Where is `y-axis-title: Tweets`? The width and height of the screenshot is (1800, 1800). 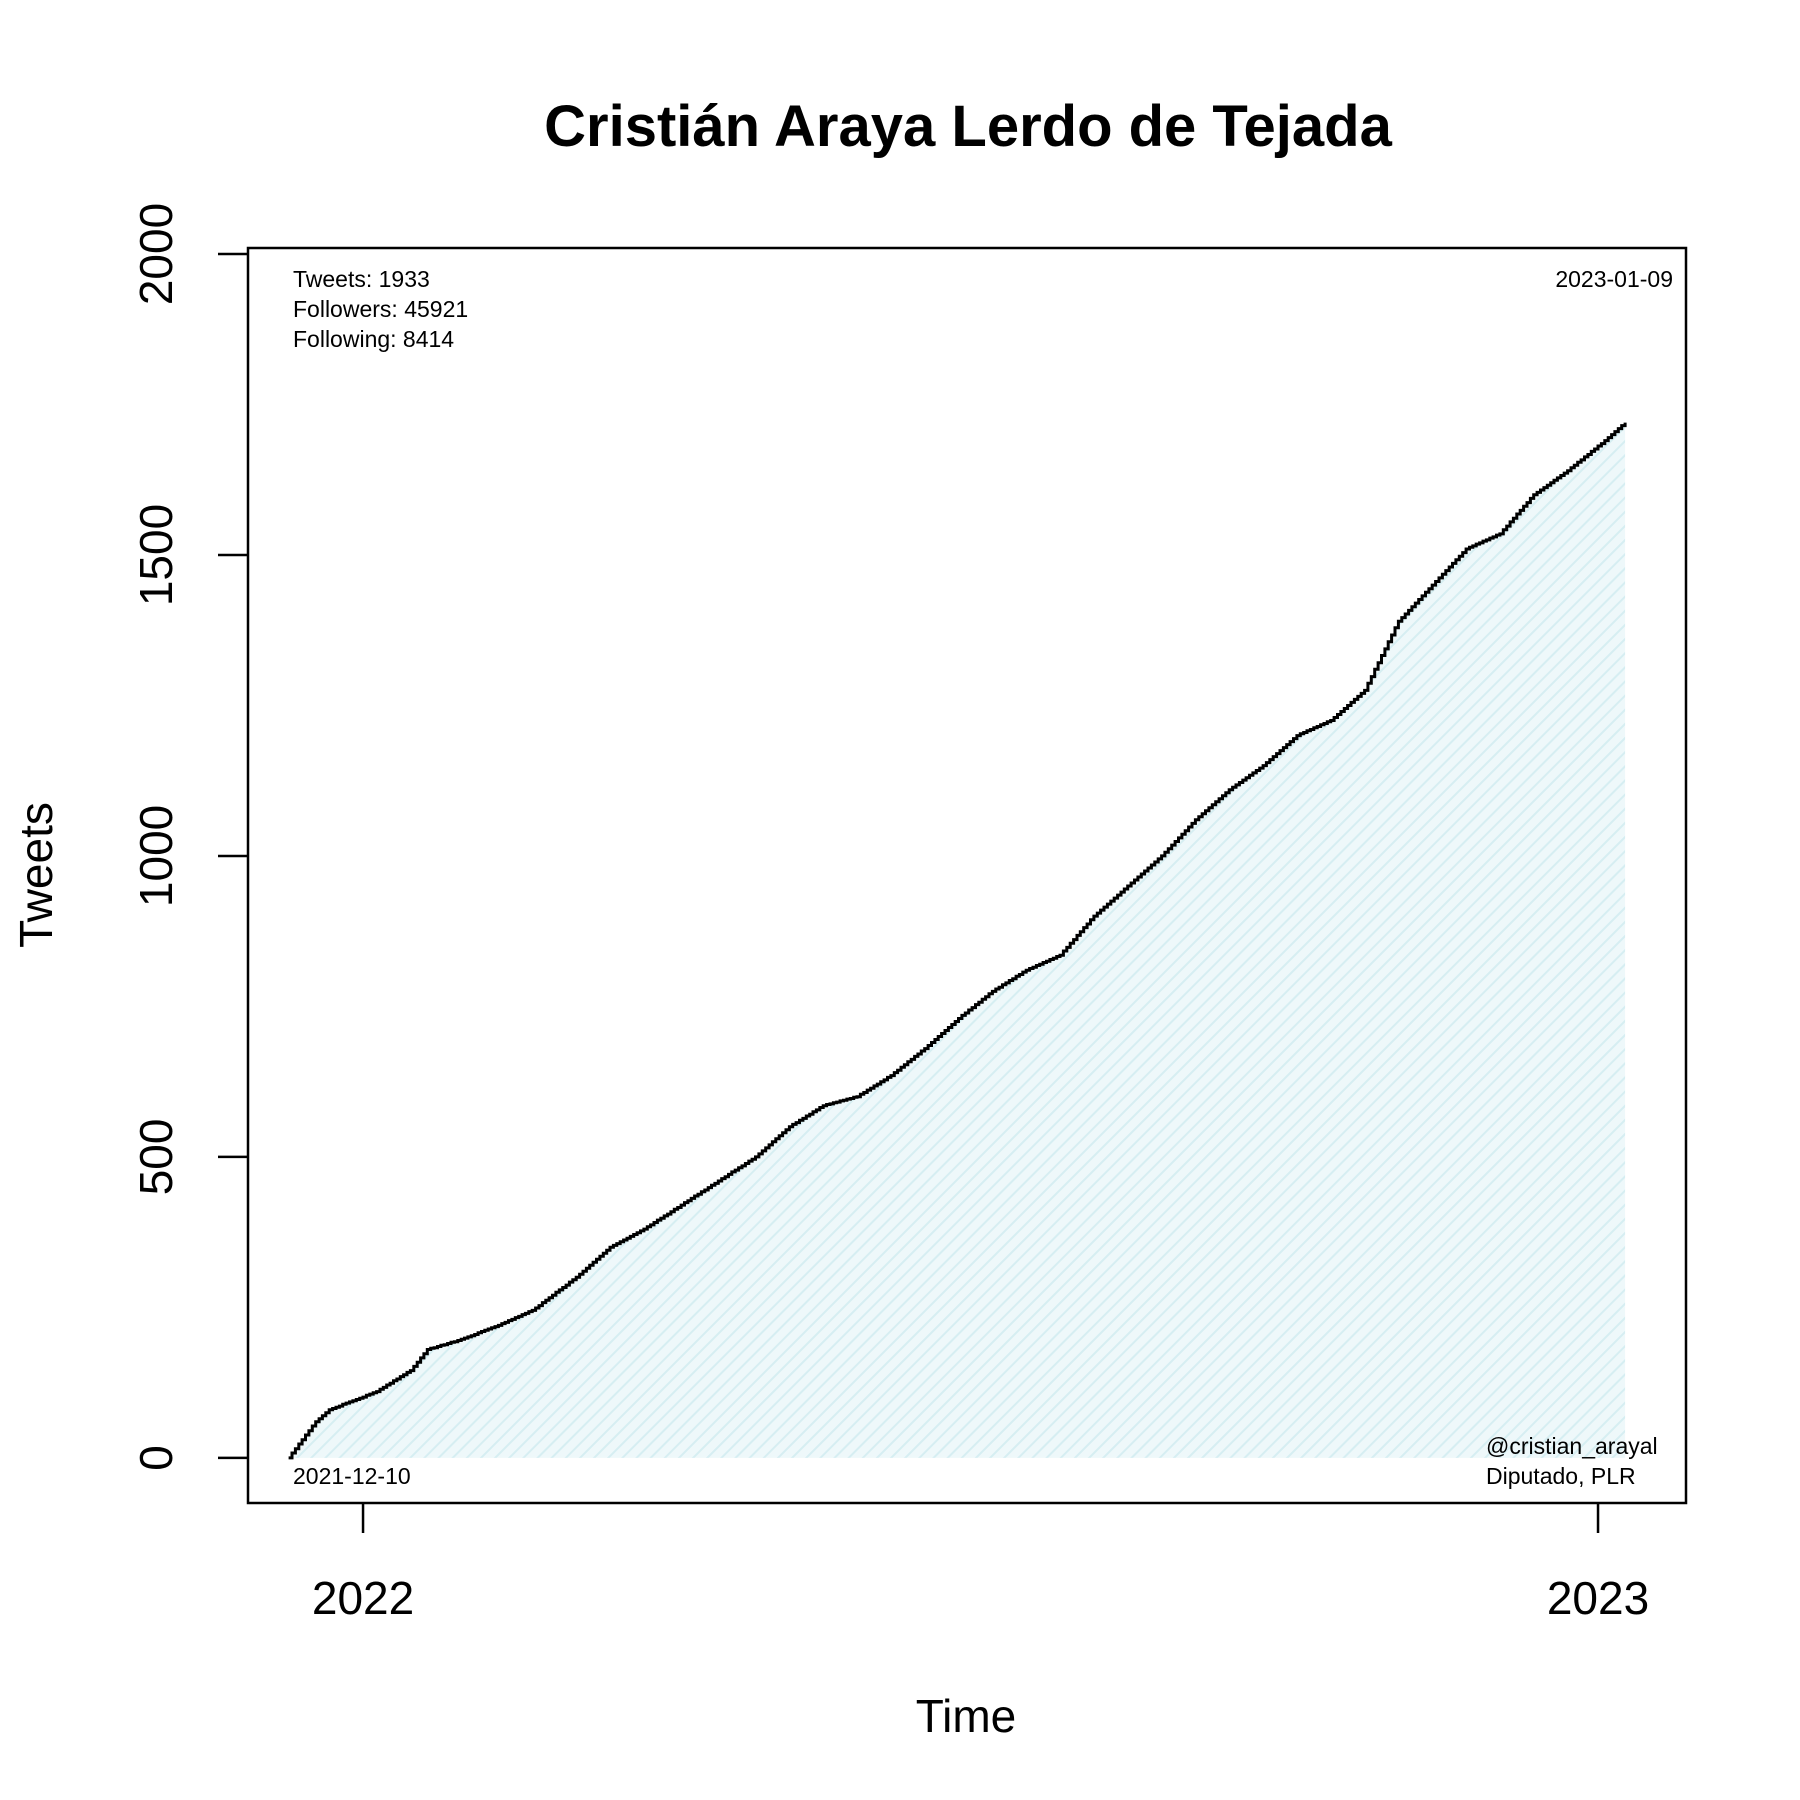
y-axis-title: Tweets is located at coordinates (36, 875).